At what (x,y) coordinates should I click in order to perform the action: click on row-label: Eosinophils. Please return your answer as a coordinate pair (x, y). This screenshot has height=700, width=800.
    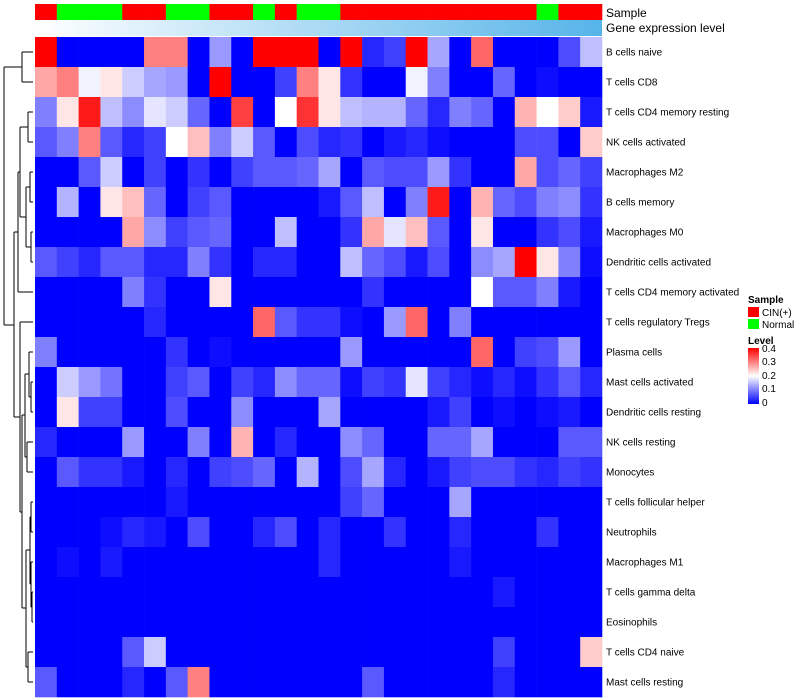
    Looking at the image, I should click on (631, 623).